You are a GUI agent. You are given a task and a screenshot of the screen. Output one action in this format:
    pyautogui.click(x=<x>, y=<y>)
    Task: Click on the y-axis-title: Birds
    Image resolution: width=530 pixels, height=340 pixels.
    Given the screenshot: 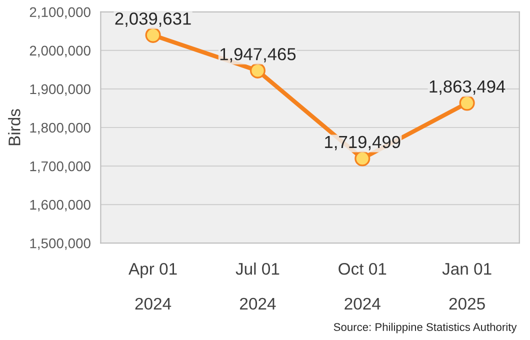 What is the action you would take?
    pyautogui.click(x=14, y=127)
    